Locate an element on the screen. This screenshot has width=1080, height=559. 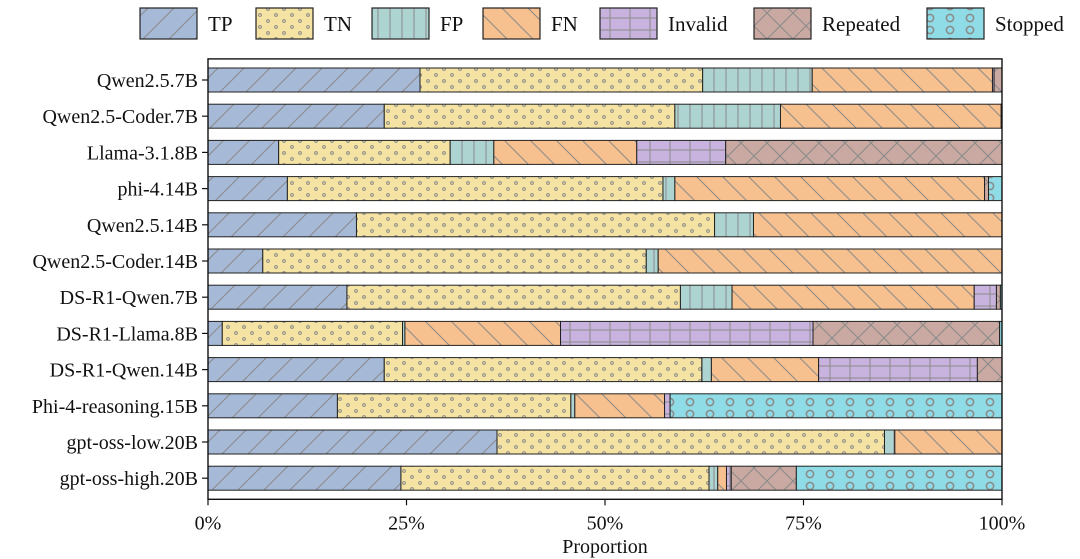
legend-item-repeated: Repeated is located at coordinates (827, 23).